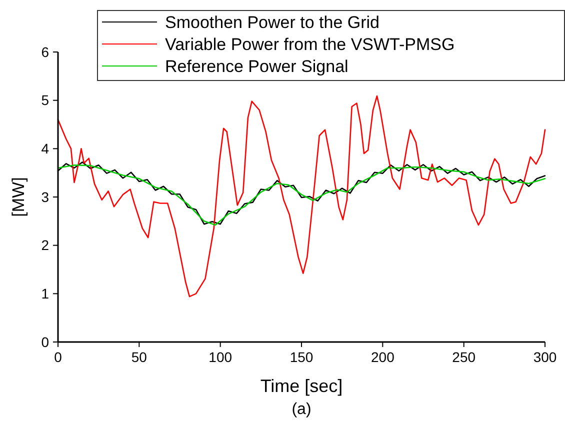 The image size is (565, 423). I want to click on x-tick-label: 150, so click(302, 357).